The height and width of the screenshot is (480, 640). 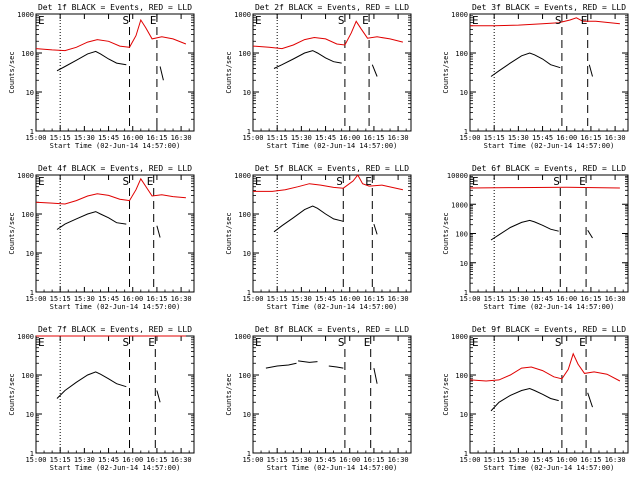 What do you see at coordinates (457, 176) in the screenshot?
I see `y-tick-label: 10000` at bounding box center [457, 176].